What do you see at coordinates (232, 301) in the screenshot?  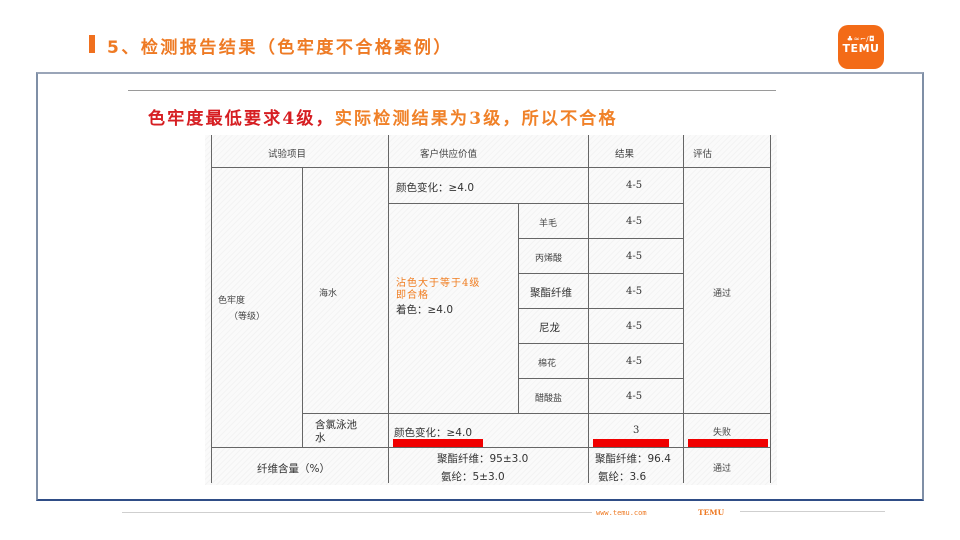 I see `category-label: 色牢度` at bounding box center [232, 301].